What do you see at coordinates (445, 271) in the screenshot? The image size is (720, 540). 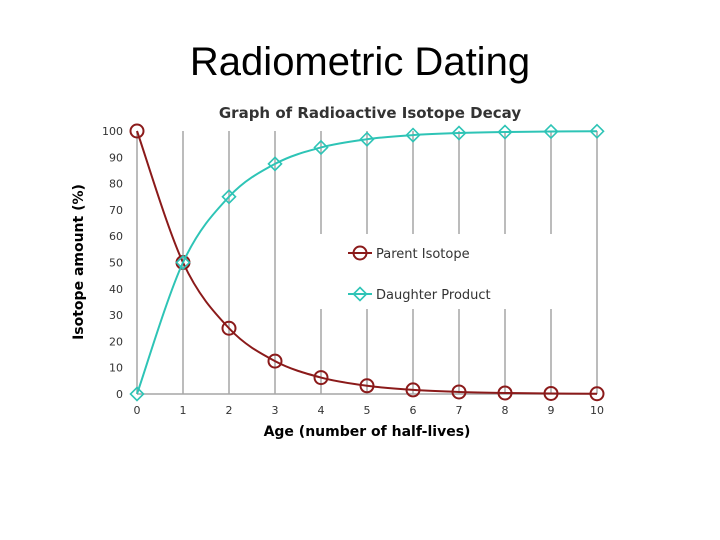 I see `legend: Parent Isotope Daughter Product` at bounding box center [445, 271].